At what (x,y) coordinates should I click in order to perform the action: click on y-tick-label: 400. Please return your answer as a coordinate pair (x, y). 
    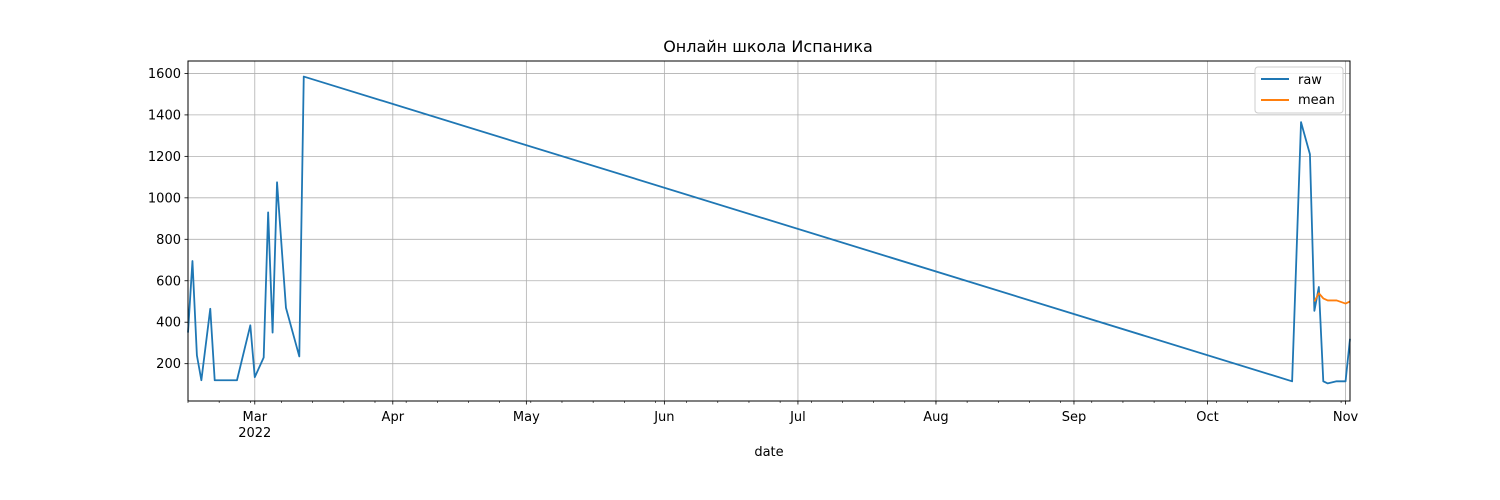
    Looking at the image, I should click on (168, 323).